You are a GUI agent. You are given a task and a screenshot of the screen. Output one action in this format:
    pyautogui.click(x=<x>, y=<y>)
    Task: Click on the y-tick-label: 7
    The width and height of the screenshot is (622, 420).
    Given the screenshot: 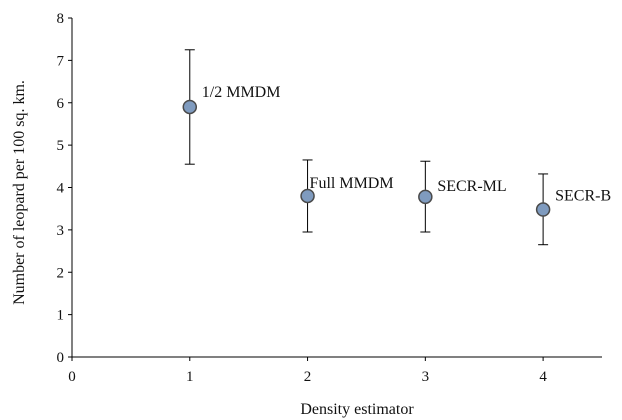 What is the action you would take?
    pyautogui.click(x=61, y=61)
    